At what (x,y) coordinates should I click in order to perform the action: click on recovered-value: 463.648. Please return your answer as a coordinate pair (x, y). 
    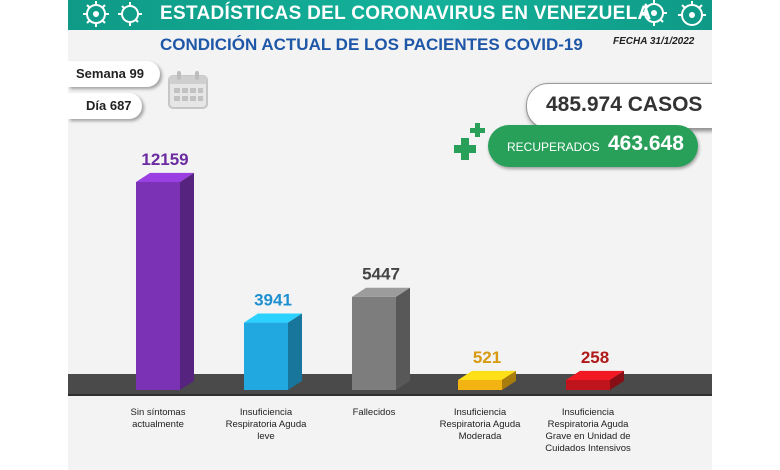
    Looking at the image, I should click on (646, 143).